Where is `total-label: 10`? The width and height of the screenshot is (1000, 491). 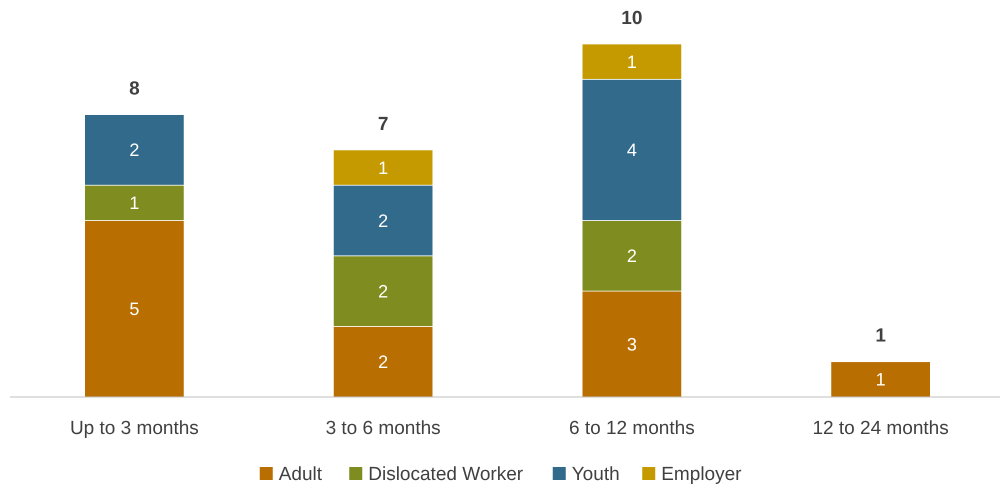 total-label: 10 is located at coordinates (631, 18).